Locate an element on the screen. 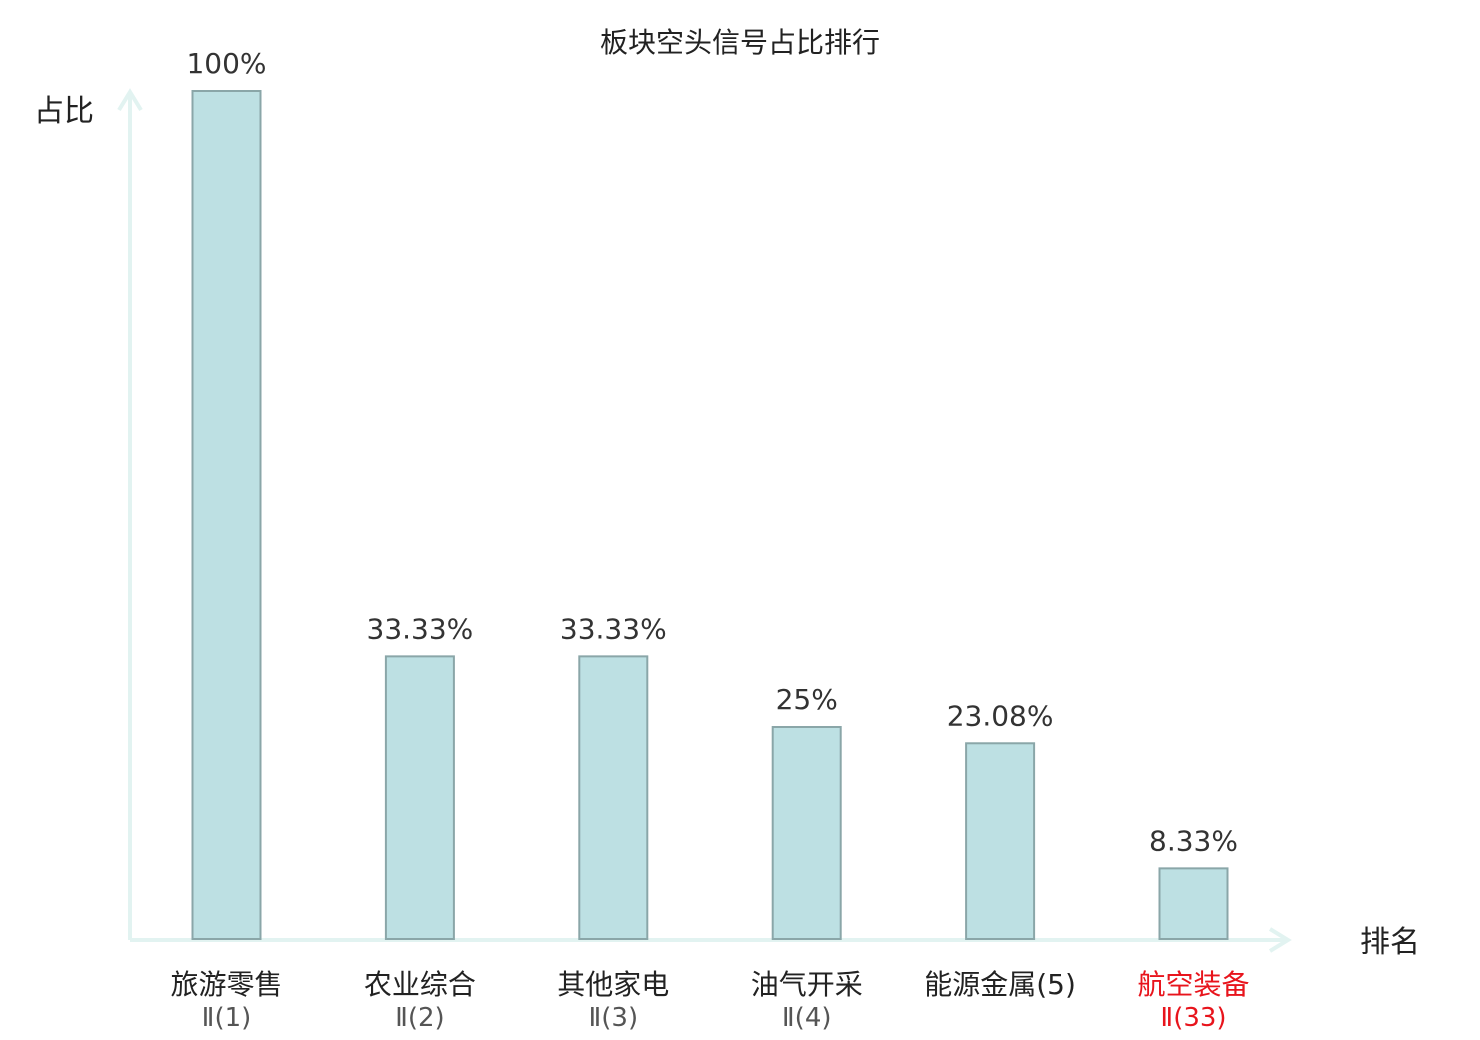  x-tick-label: 油气开采 is located at coordinates (807, 984).